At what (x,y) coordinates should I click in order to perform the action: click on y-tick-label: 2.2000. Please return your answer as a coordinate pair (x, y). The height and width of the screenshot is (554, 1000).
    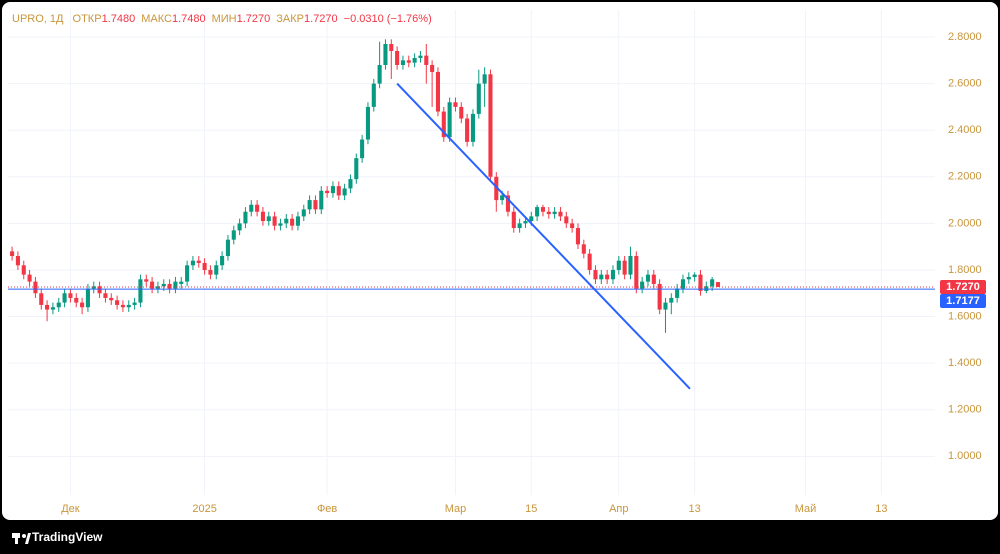
    Looking at the image, I should click on (965, 177).